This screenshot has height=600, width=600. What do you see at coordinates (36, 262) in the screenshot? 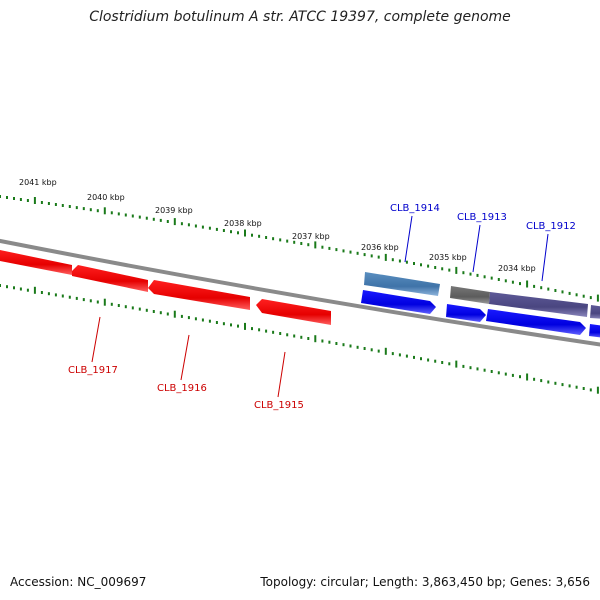
I see `gene-arrow-clb-1918` at bounding box center [36, 262].